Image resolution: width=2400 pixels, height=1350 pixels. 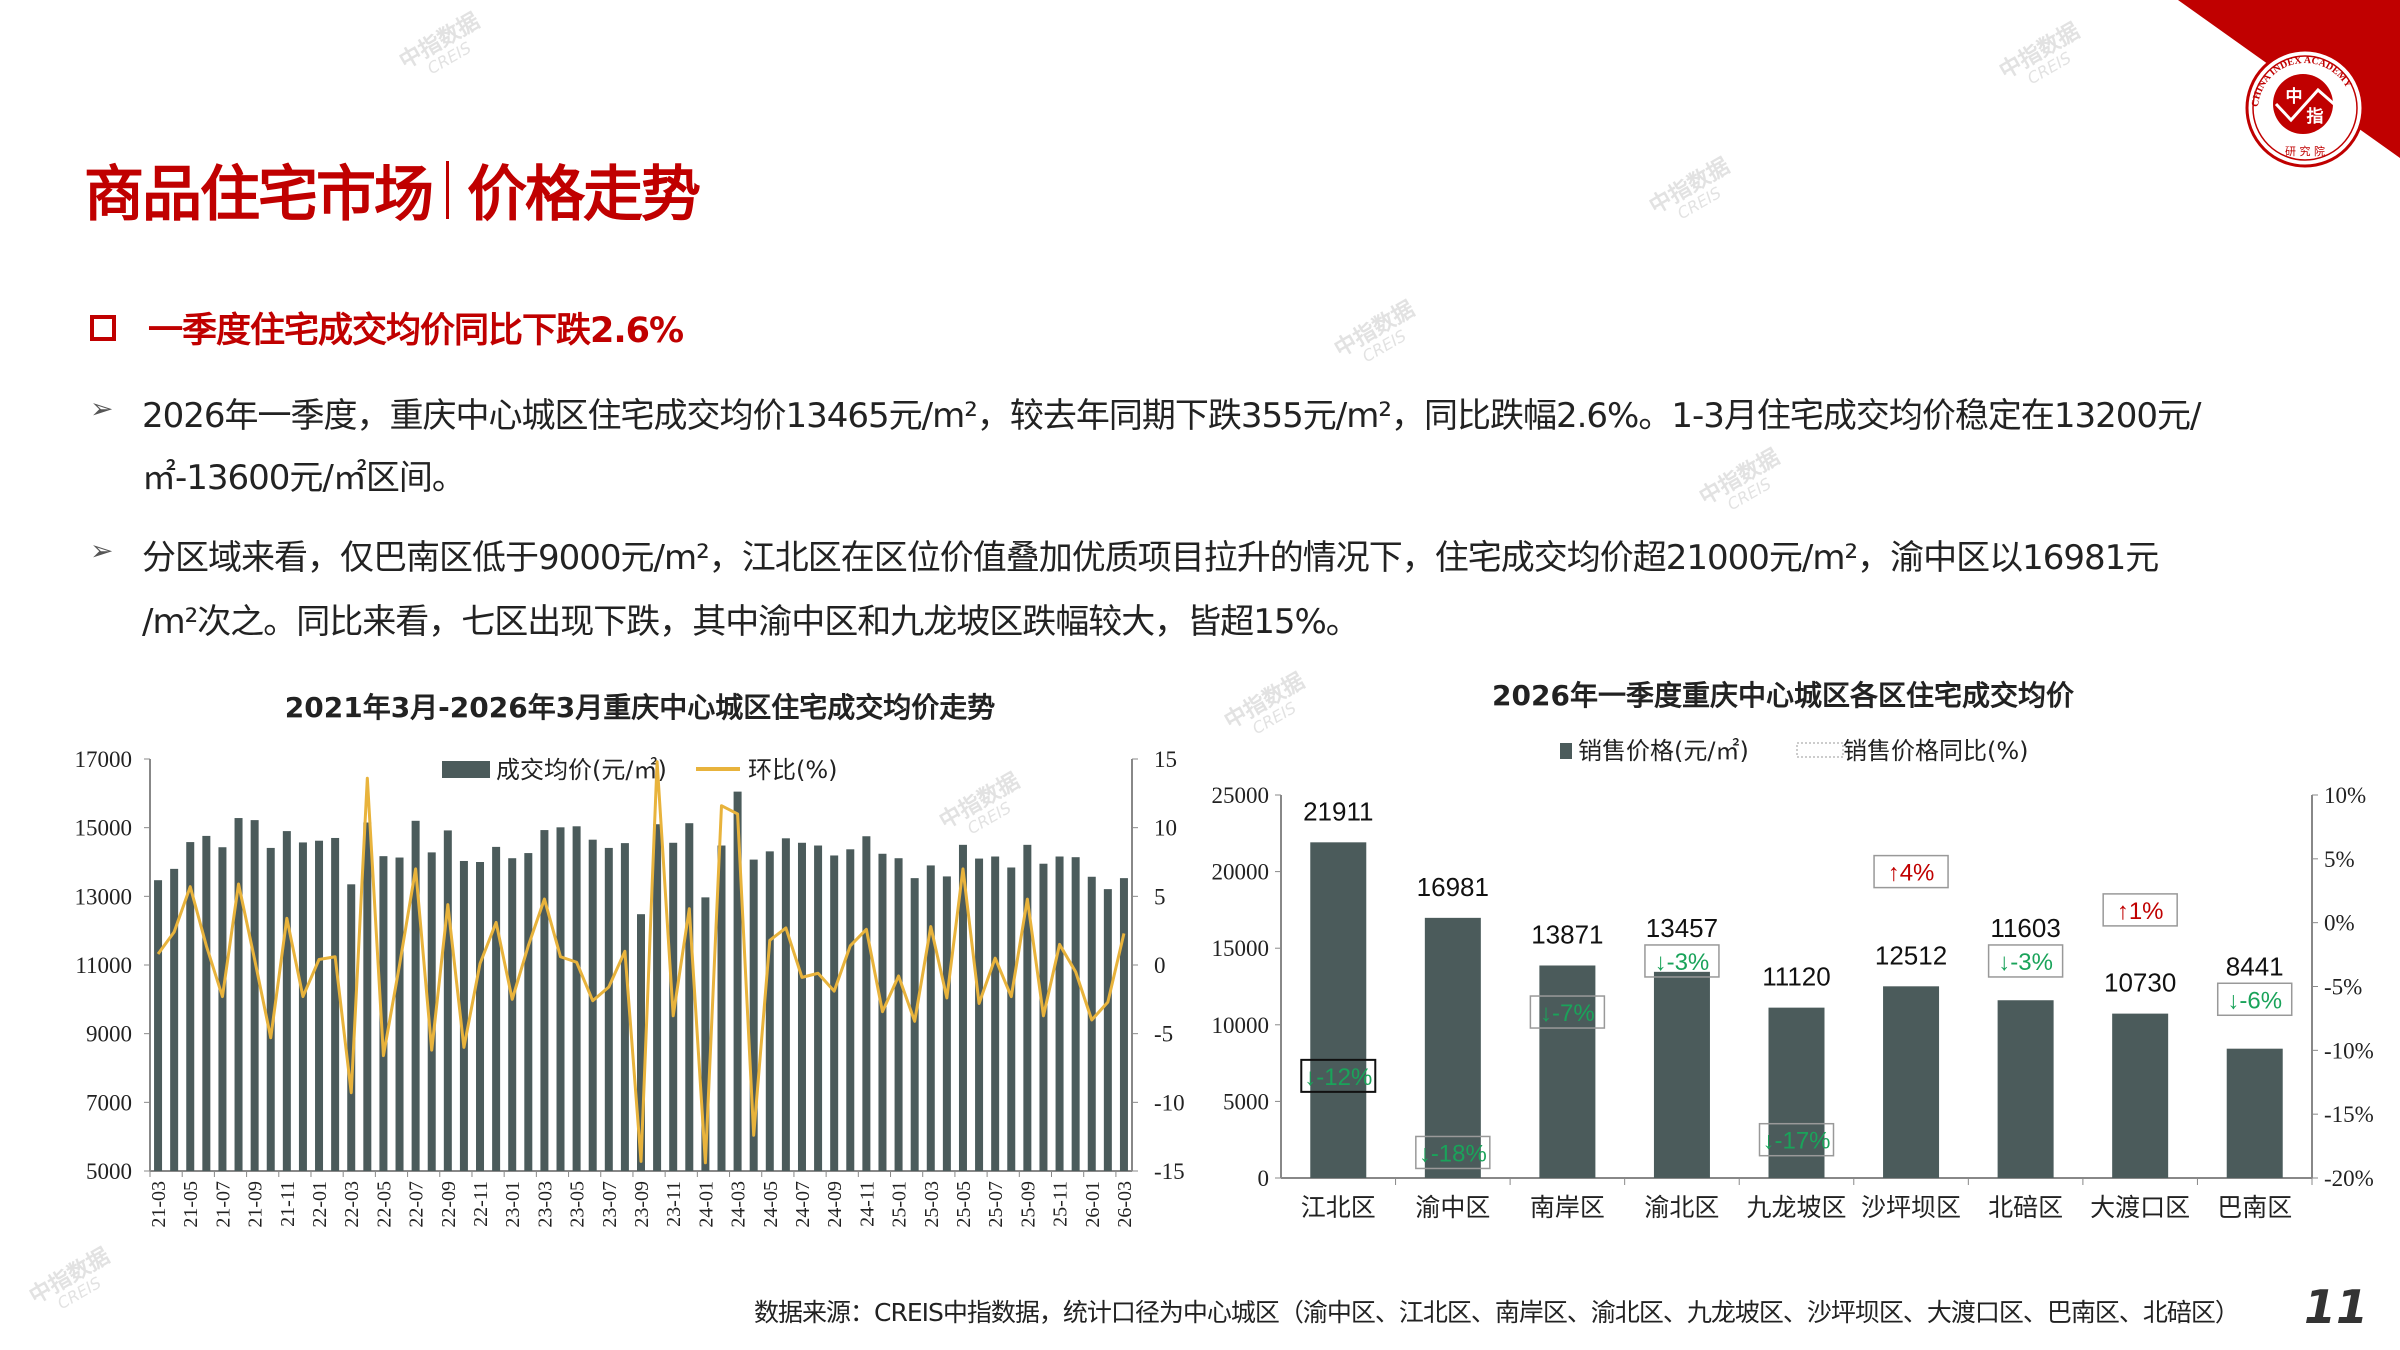 I want to click on svg-text: 中, so click(x=2294, y=96).